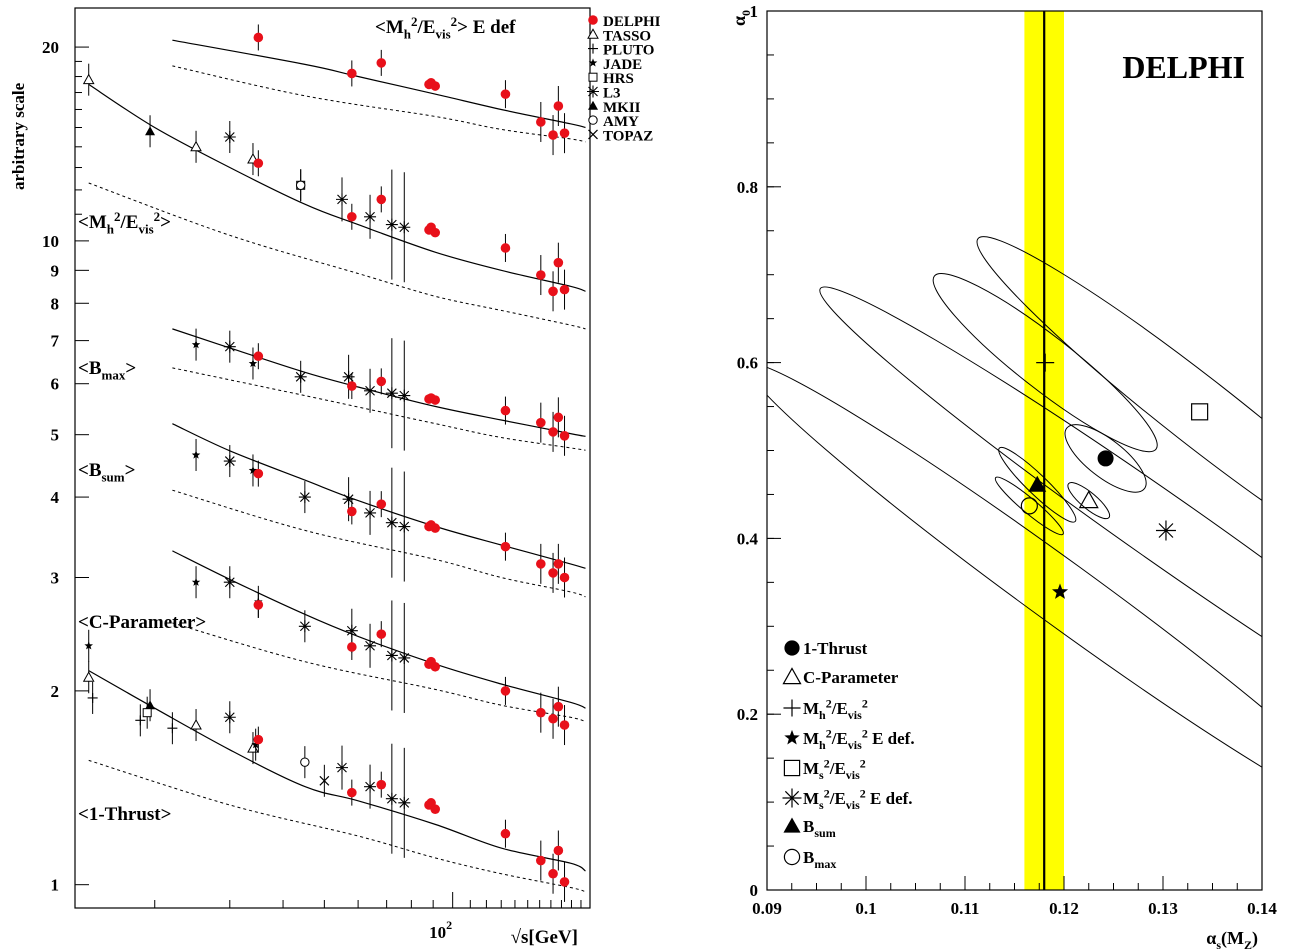 This screenshot has width=1300, height=951. Describe the element at coordinates (324, 780) in the screenshot. I see `data-point-topaz` at that location.